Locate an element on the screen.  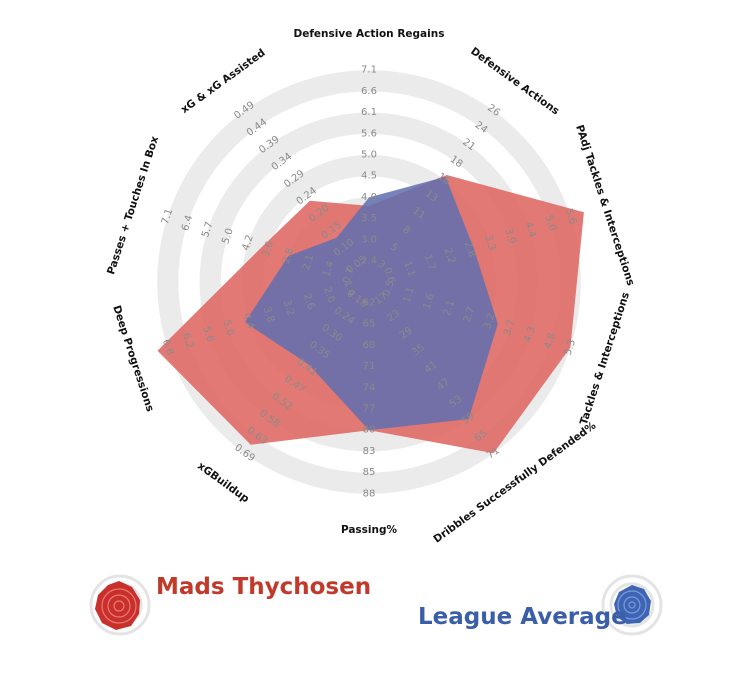
tick-label: 77 is located at coordinates (369, 409).